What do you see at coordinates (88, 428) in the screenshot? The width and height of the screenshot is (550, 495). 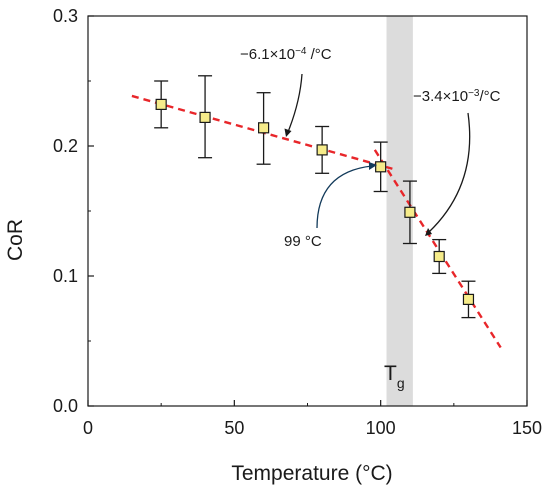 I see `x-tick-label-0: 0` at bounding box center [88, 428].